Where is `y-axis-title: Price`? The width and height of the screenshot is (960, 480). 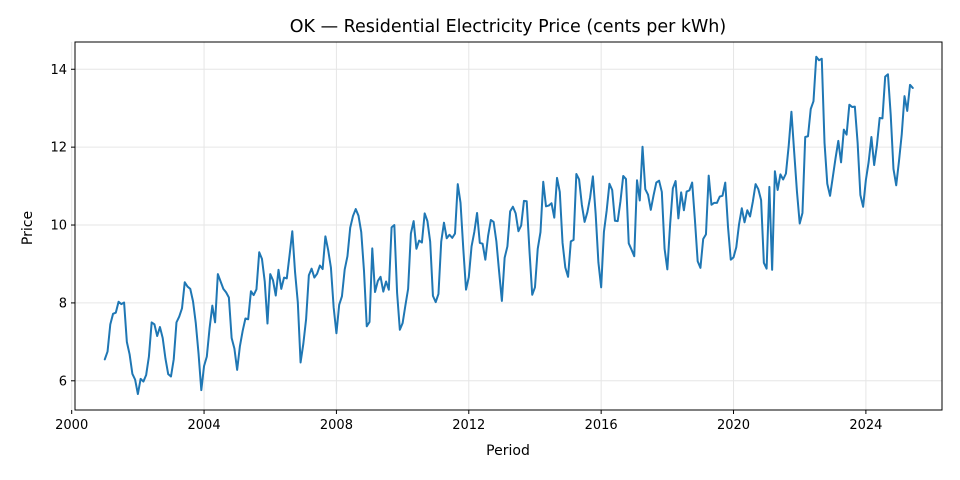 y-axis-title: Price is located at coordinates (28, 228).